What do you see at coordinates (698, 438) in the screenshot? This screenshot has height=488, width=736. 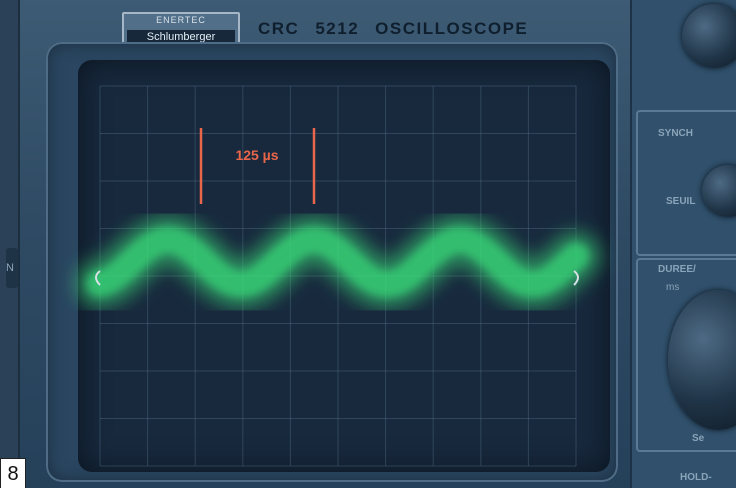 I see `se-label: Se` at bounding box center [698, 438].